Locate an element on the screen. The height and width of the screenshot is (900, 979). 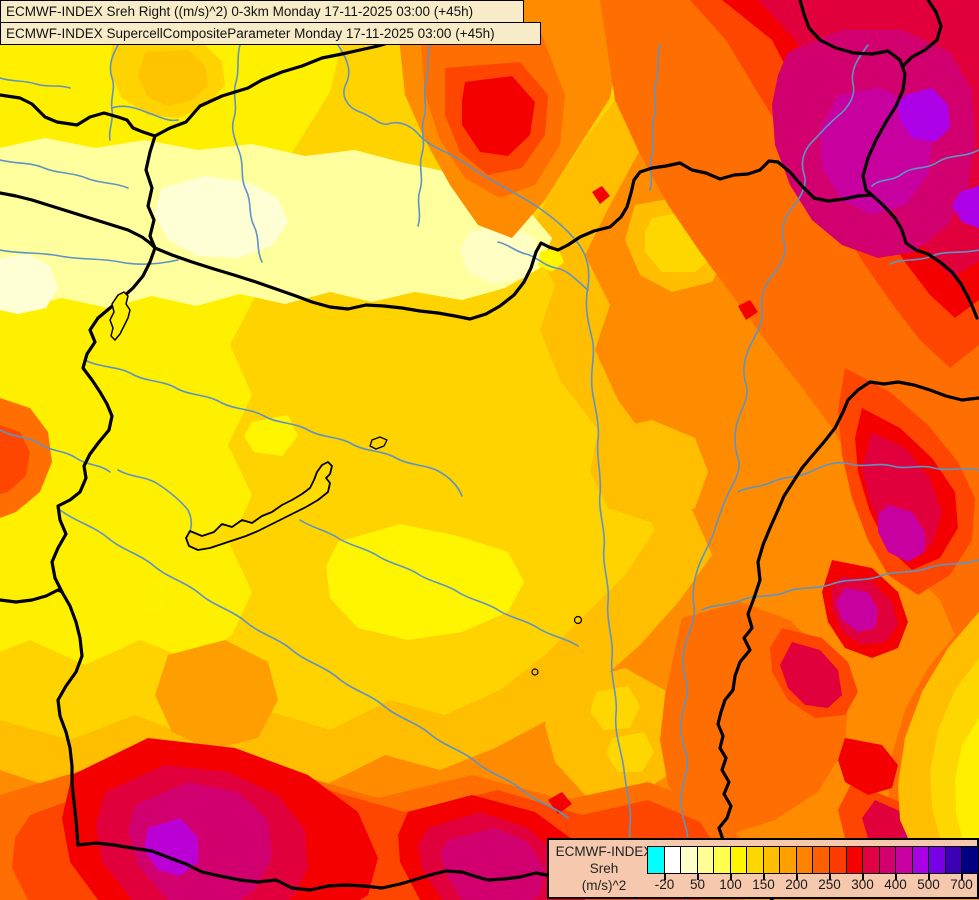
color-scale-bar is located at coordinates (813, 860).